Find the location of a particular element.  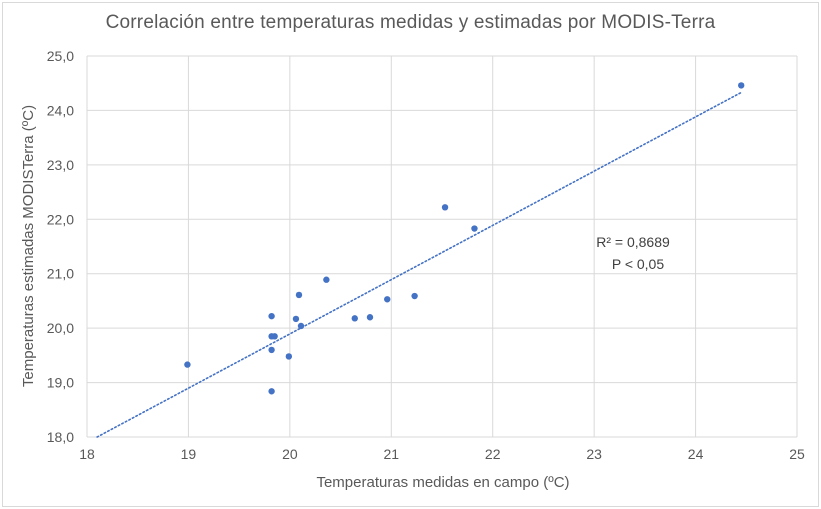

y-axis-ticks: 18,0 19,0 20,0 21,0 22,0 23,0 24,0 25,0 is located at coordinates (60, 246).